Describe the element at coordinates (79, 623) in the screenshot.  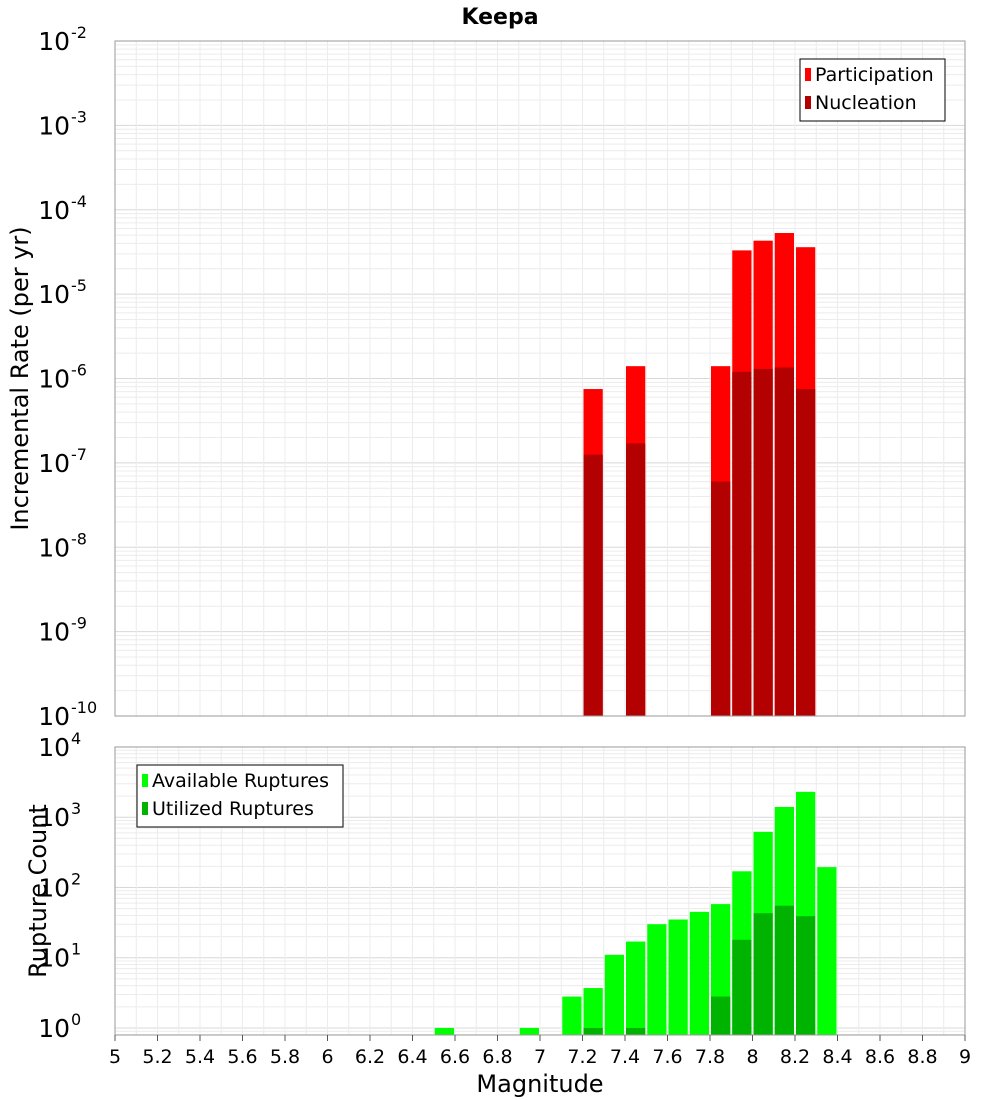
I see `y-tick-exponent: -9` at that location.